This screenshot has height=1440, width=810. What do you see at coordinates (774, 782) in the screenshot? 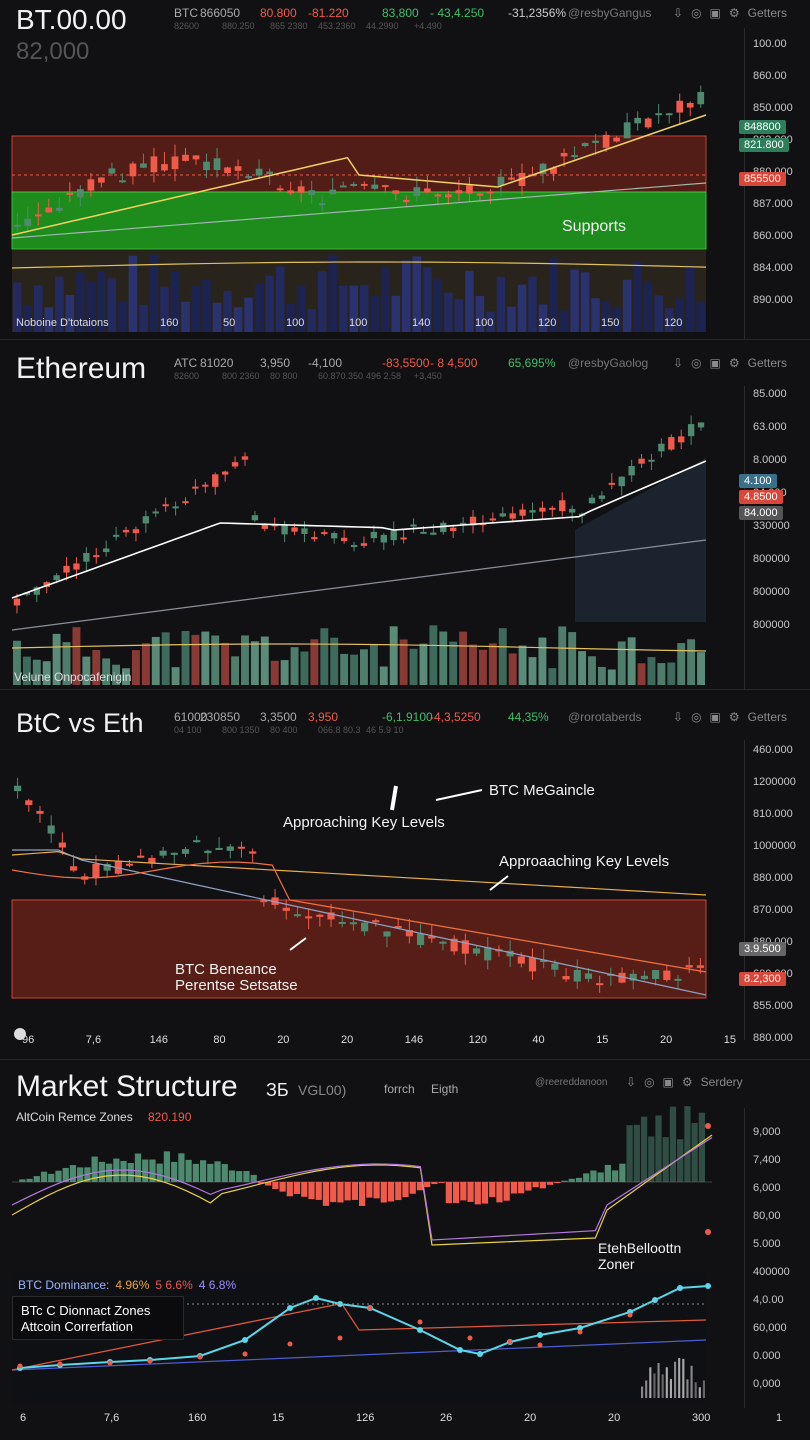
I see `y-axis-label: 1200000` at bounding box center [774, 782].